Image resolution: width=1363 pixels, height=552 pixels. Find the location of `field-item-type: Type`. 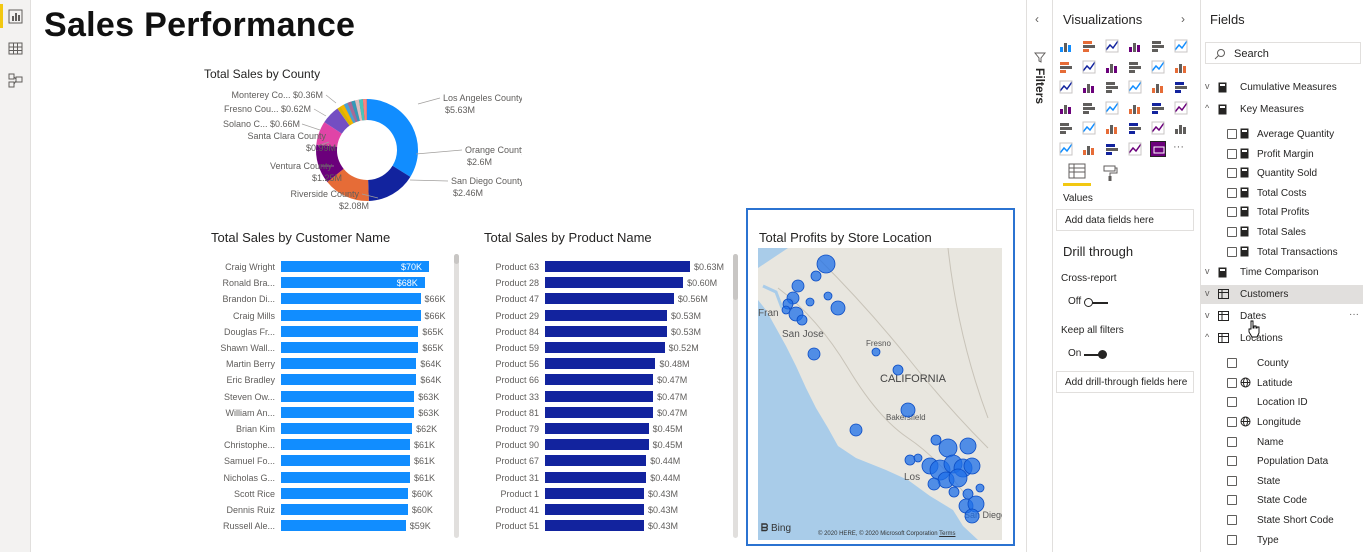

field-item-type: Type is located at coordinates (1282, 540).